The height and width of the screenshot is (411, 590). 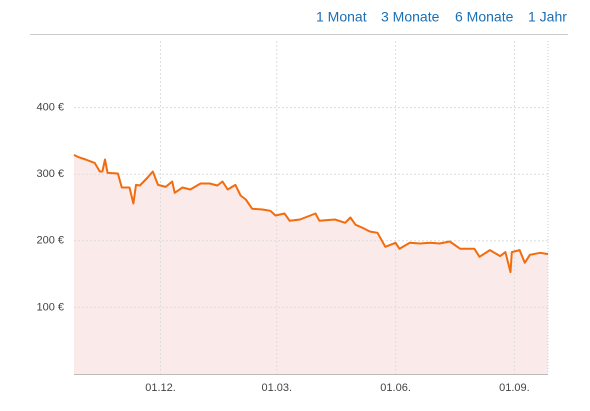 What do you see at coordinates (50, 174) in the screenshot?
I see `y-tick-label: 300 €` at bounding box center [50, 174].